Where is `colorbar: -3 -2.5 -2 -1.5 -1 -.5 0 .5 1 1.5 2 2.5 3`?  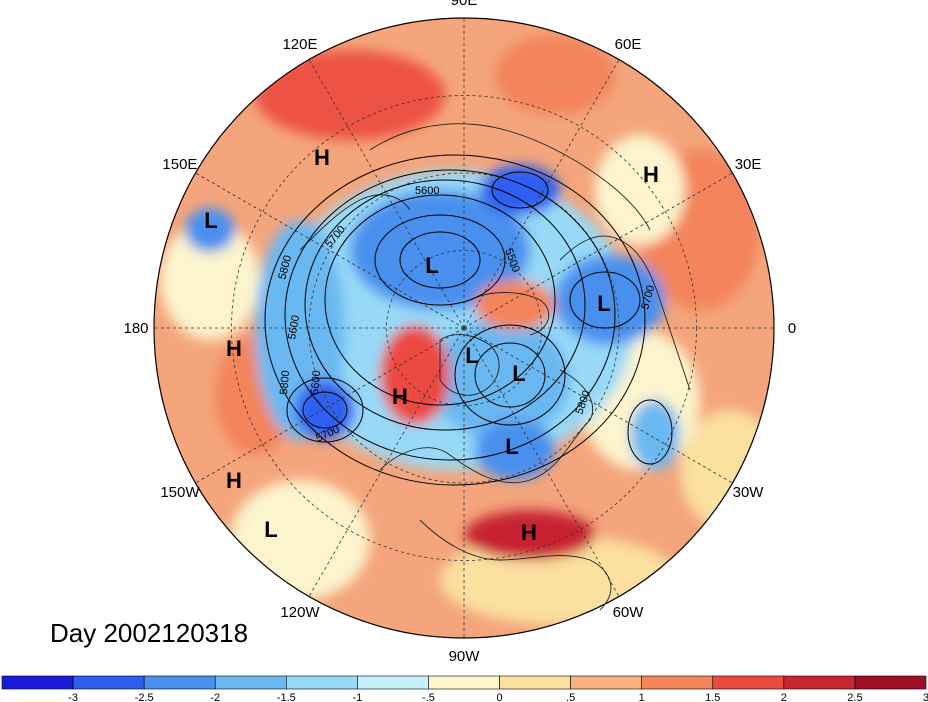 colorbar: -3 -2.5 -2 -1.5 -1 -.5 0 .5 1 1.5 2 2.5 3 is located at coordinates (464, 688).